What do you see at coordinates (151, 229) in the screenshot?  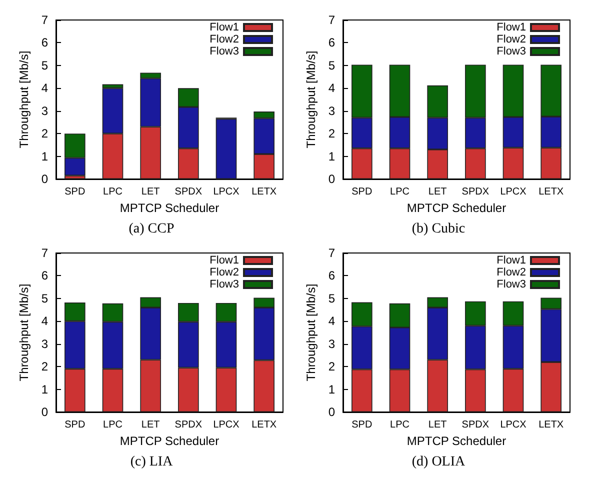 I see `text: (a) CCP` at bounding box center [151, 229].